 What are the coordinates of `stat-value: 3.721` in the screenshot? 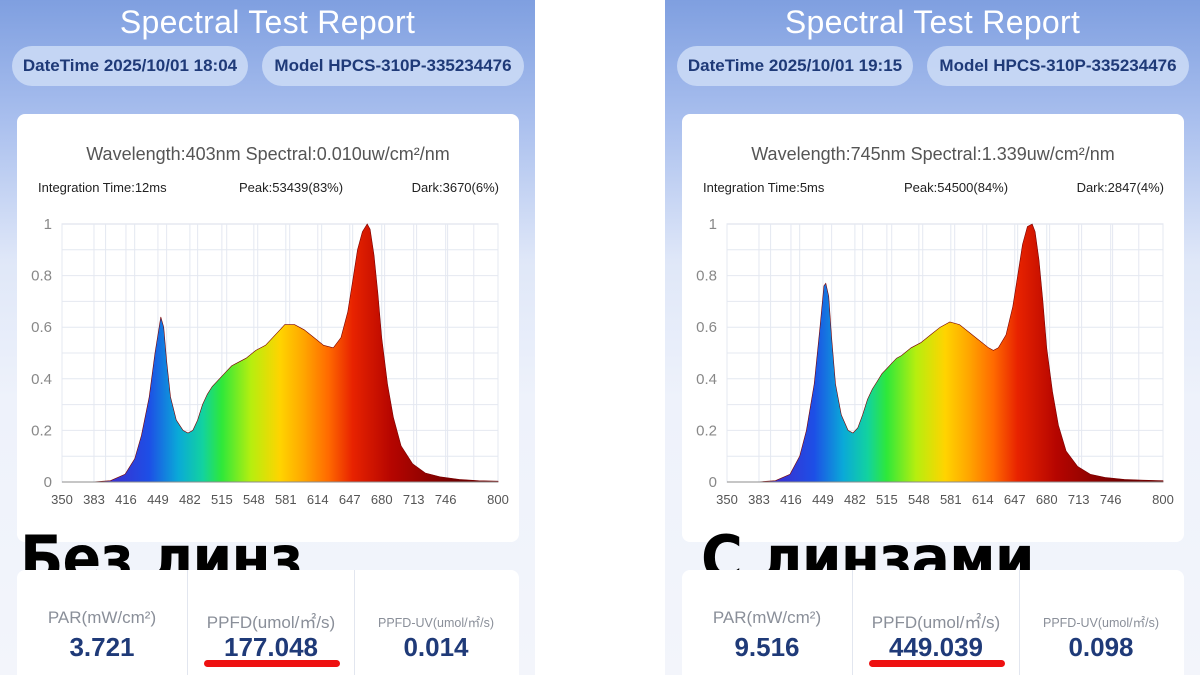 It's located at (102, 647).